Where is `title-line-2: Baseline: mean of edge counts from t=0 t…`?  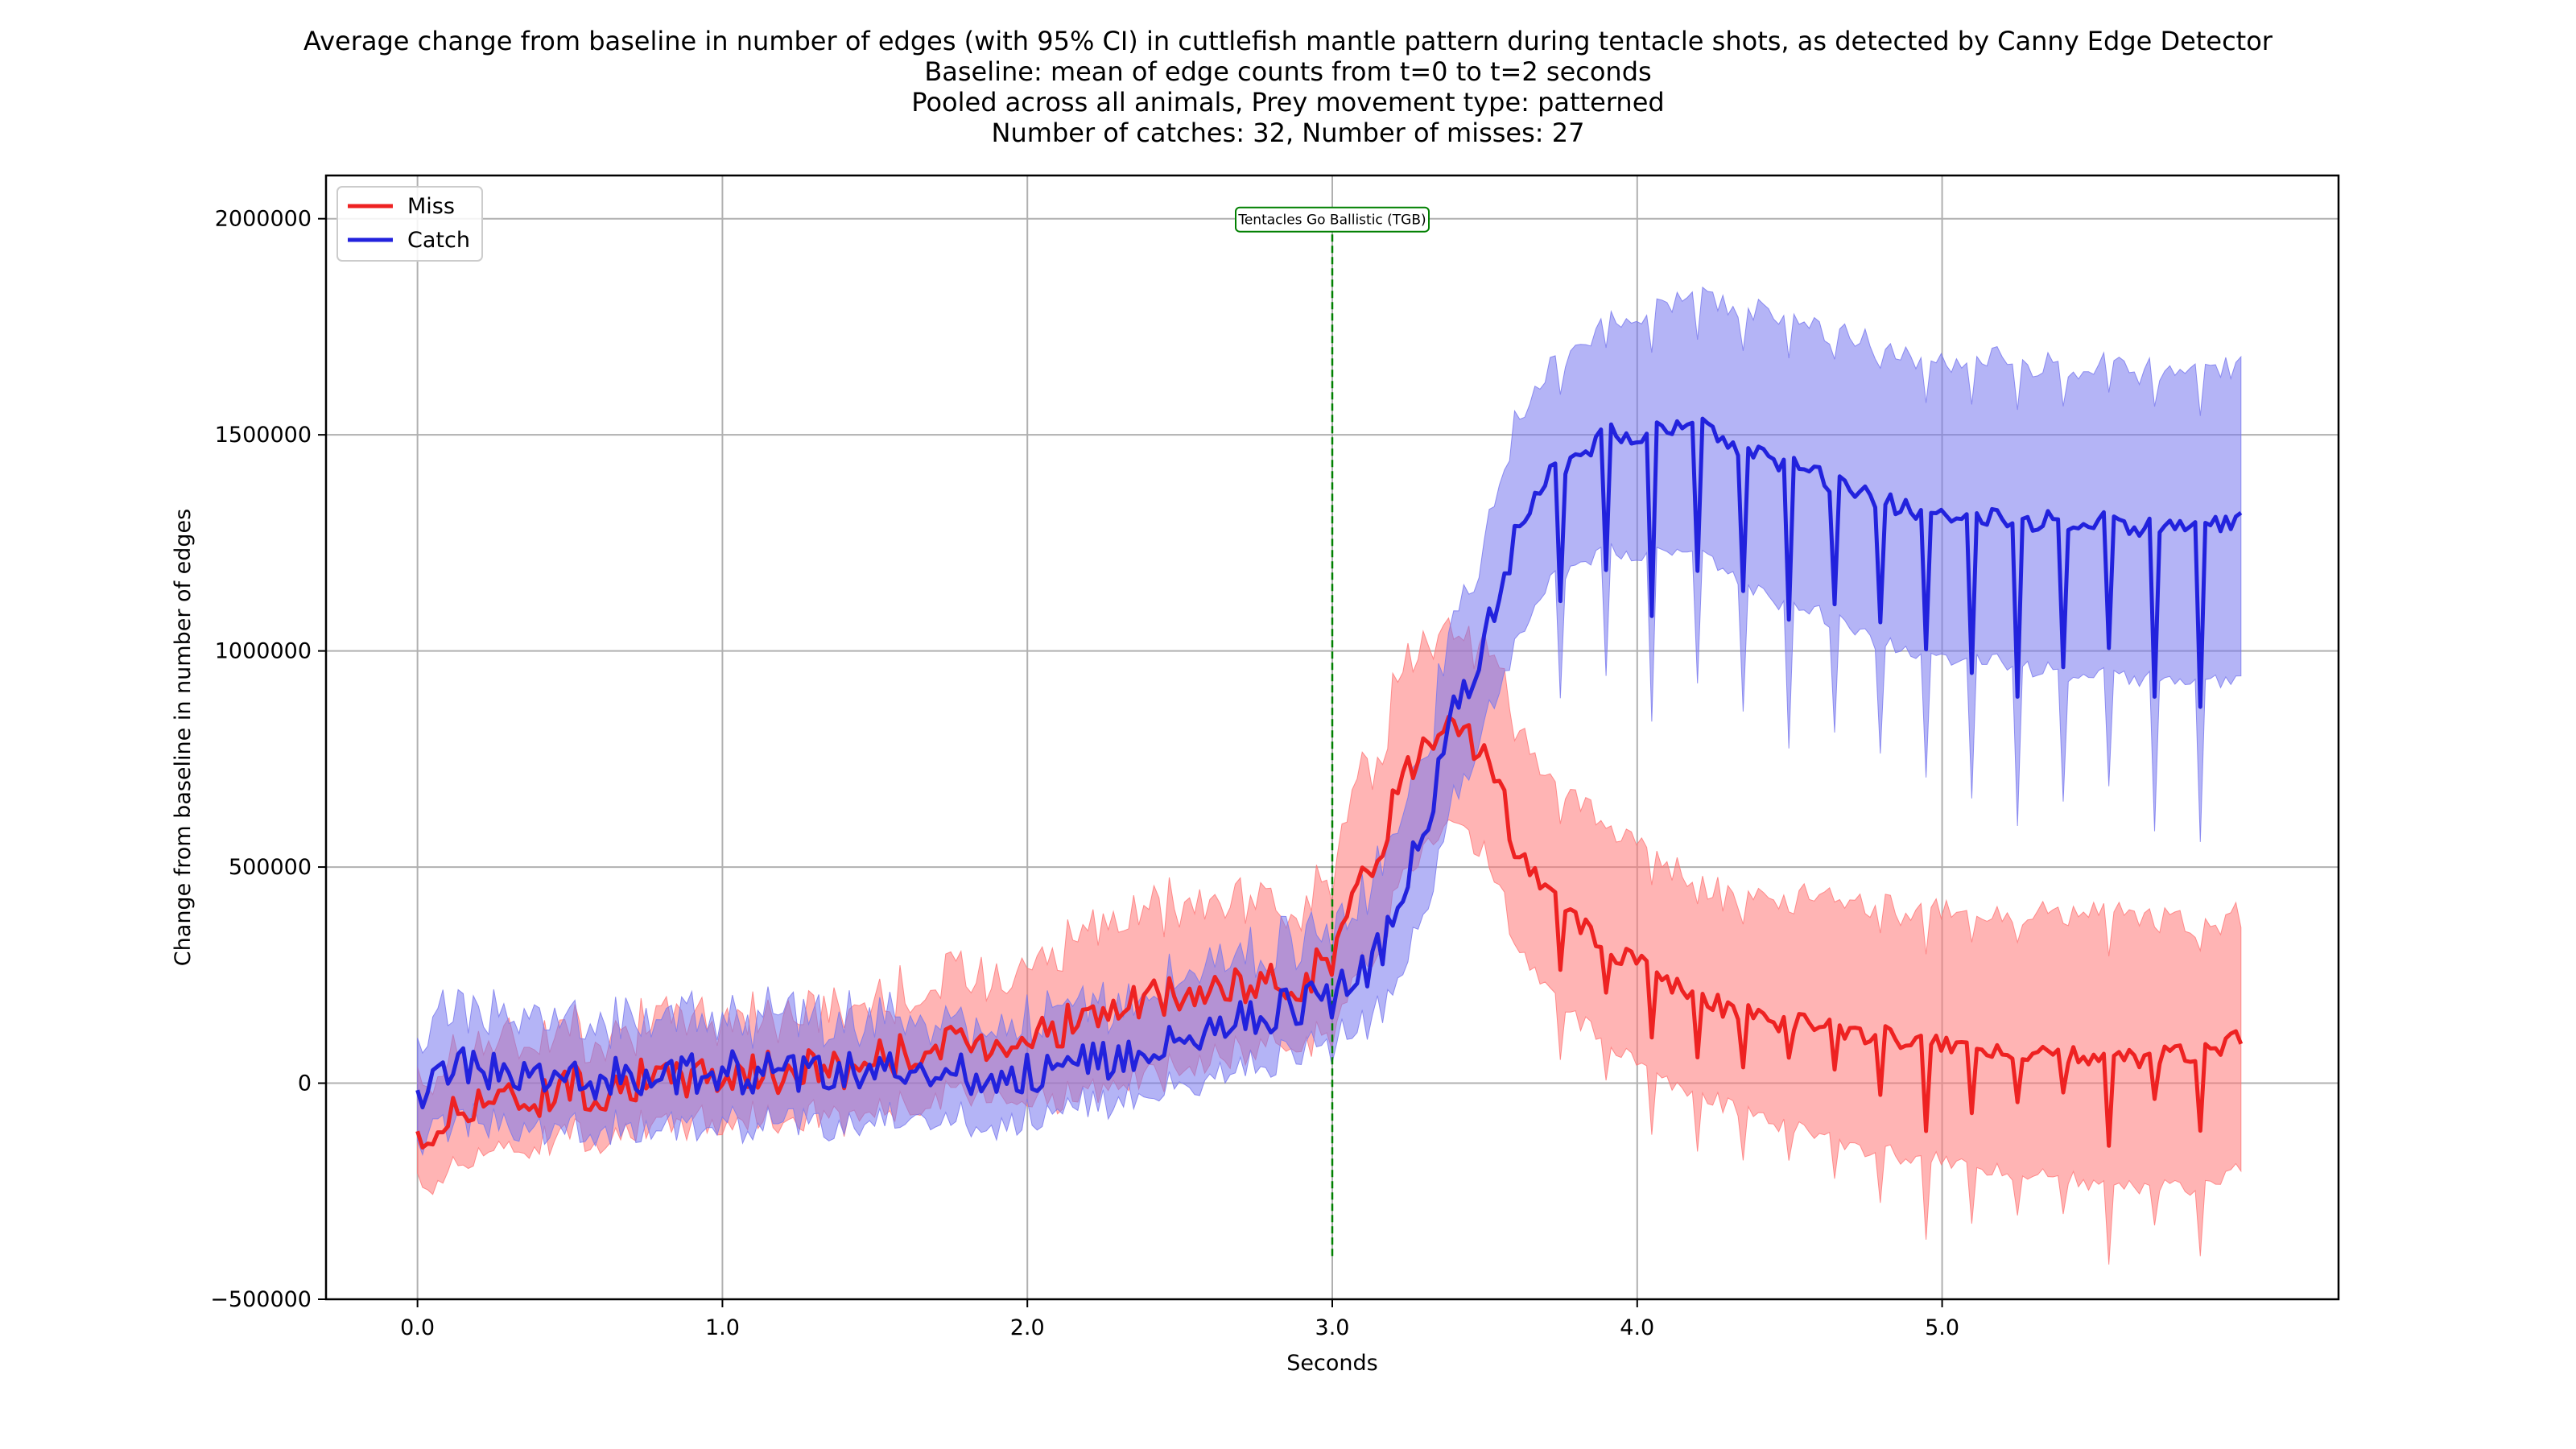
title-line-2: Baseline: mean of edge counts from t=0 t… is located at coordinates (1287, 71).